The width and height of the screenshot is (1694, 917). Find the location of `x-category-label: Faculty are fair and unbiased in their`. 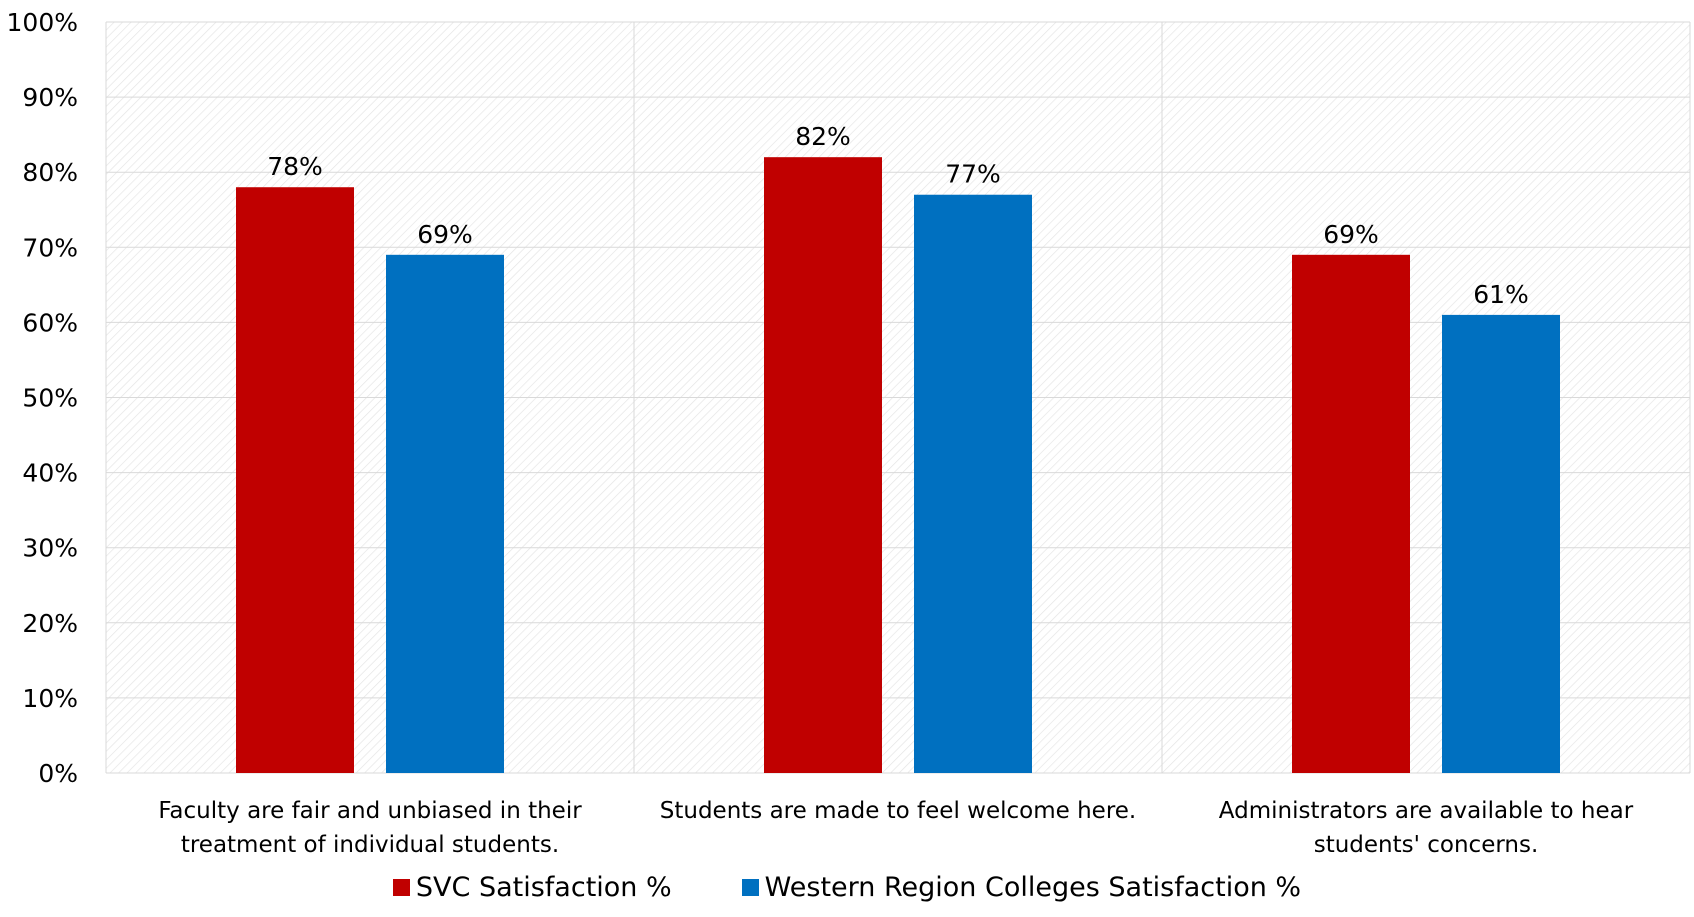

x-category-label: Faculty are fair and unbiased in their is located at coordinates (370, 811).